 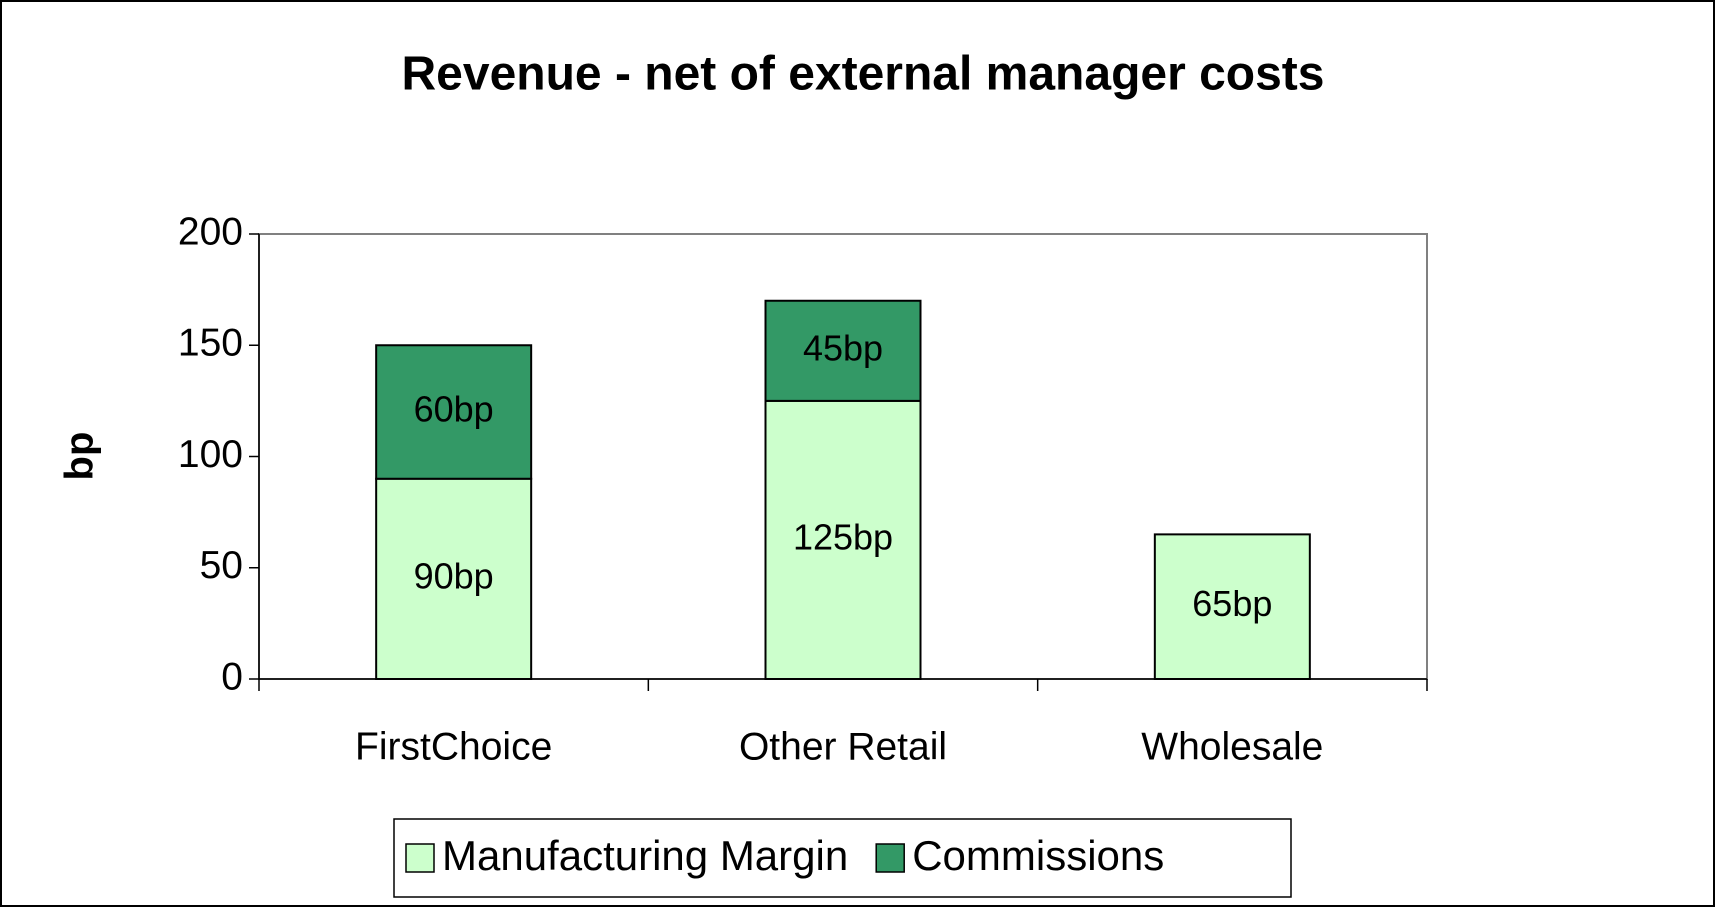 I want to click on x-tick-label: Other Retail, so click(x=843, y=746).